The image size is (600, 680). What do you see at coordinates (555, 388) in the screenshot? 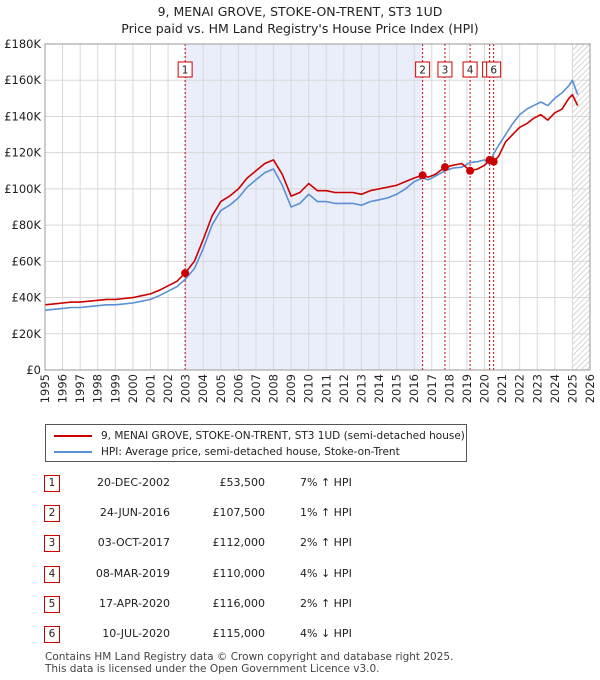
I see `x-tick-label: 2024` at bounding box center [555, 388].